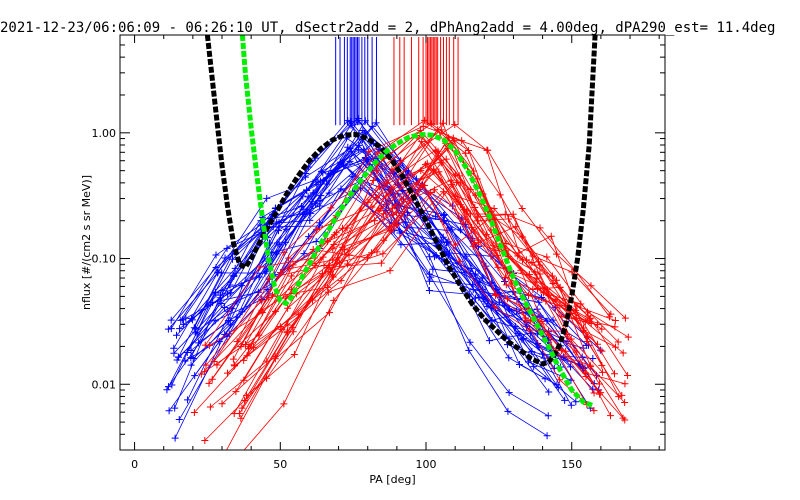 The height and width of the screenshot is (500, 800). Describe the element at coordinates (104, 133) in the screenshot. I see `y-tick-label-2: 1.00` at that location.